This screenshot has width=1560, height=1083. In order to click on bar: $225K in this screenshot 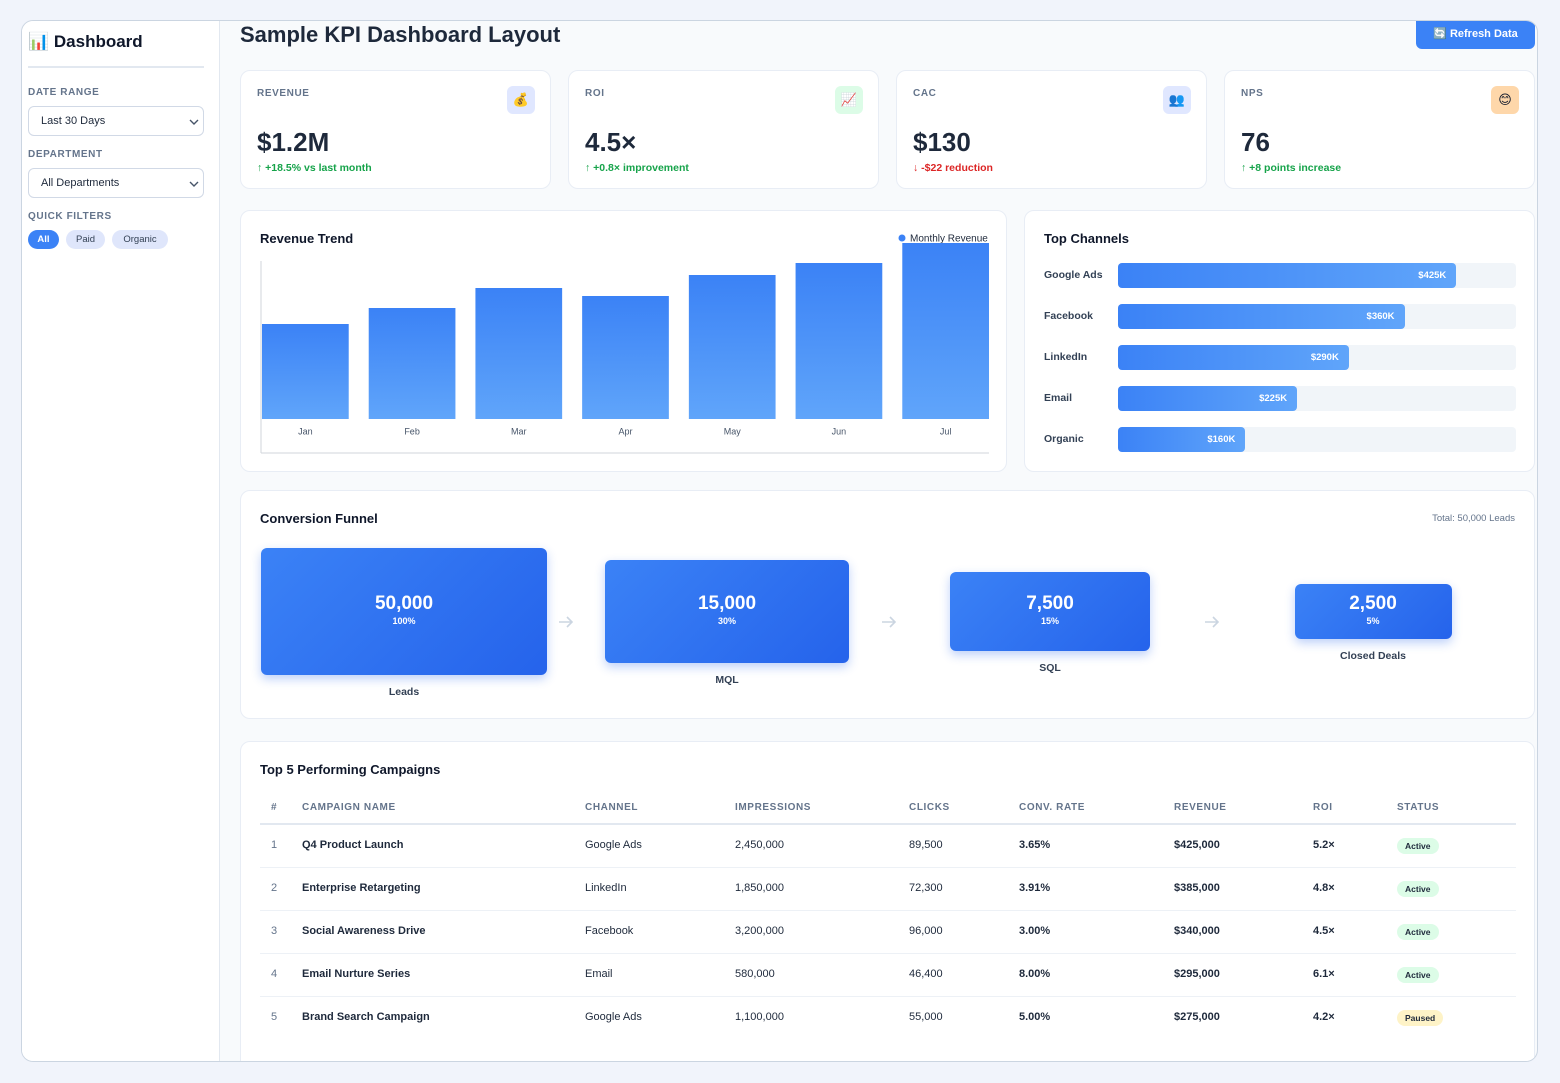, I will do `click(1208, 398)`.